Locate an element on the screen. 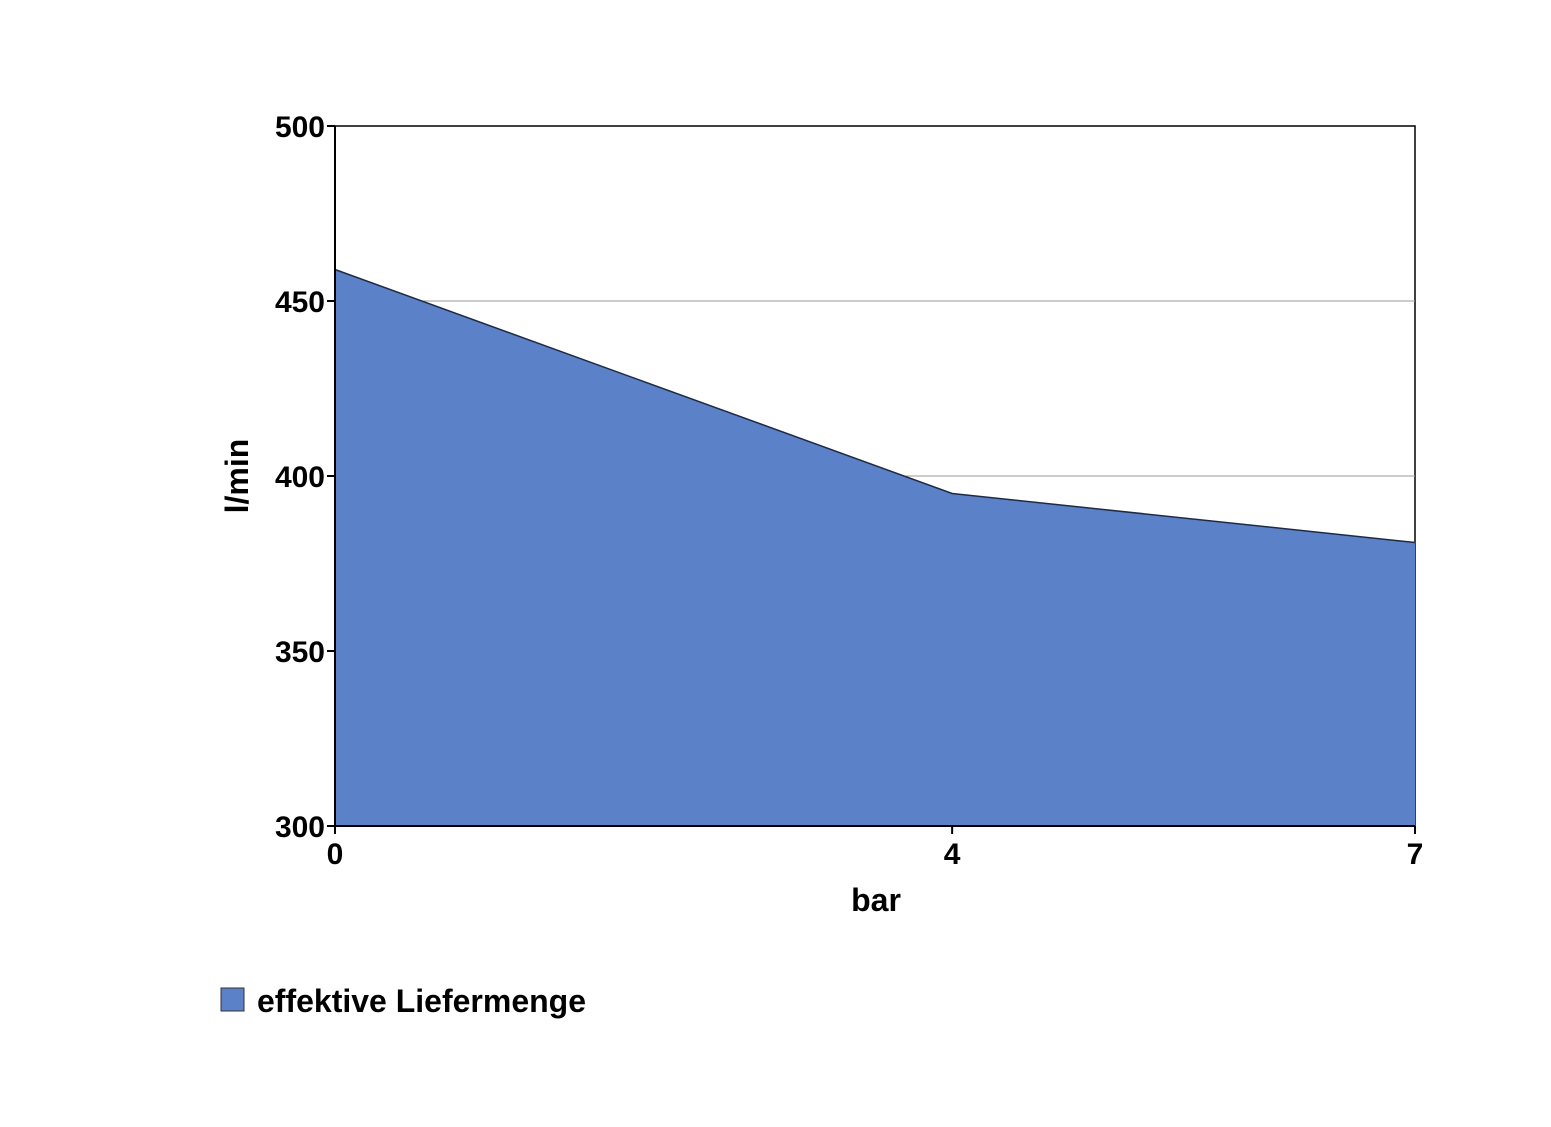 This screenshot has height=1127, width=1551. legend-swatch is located at coordinates (232, 999).